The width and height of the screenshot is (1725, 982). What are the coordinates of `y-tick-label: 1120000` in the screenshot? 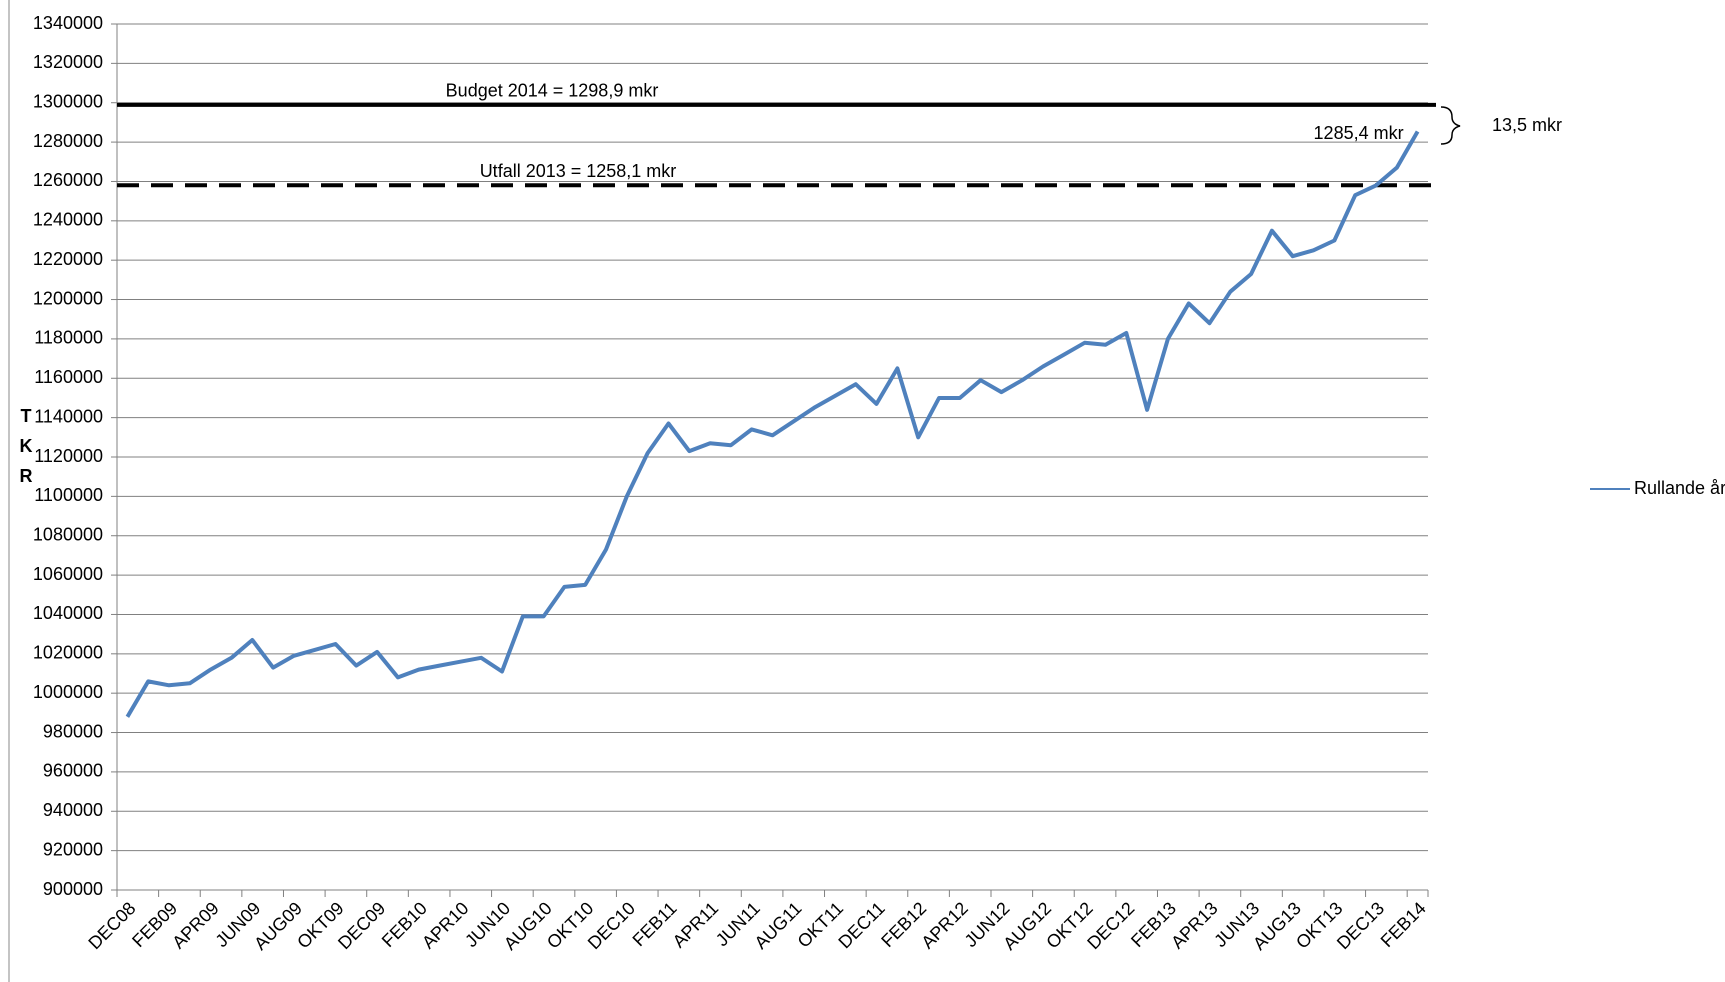 It's located at (68, 456).